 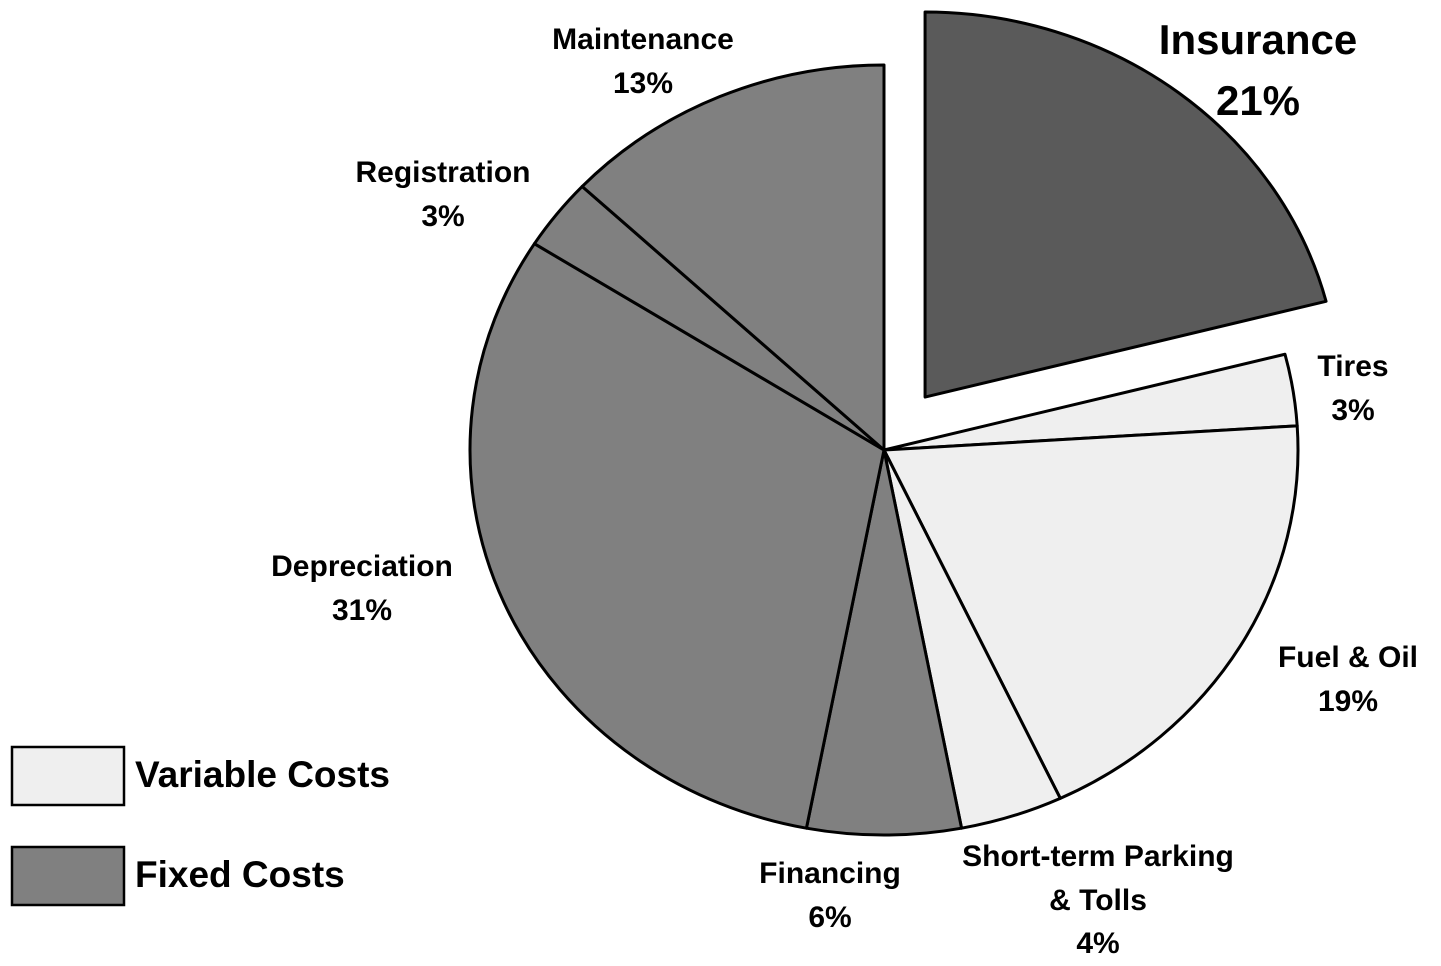 I want to click on slice-name: Depreciation, so click(x=362, y=566).